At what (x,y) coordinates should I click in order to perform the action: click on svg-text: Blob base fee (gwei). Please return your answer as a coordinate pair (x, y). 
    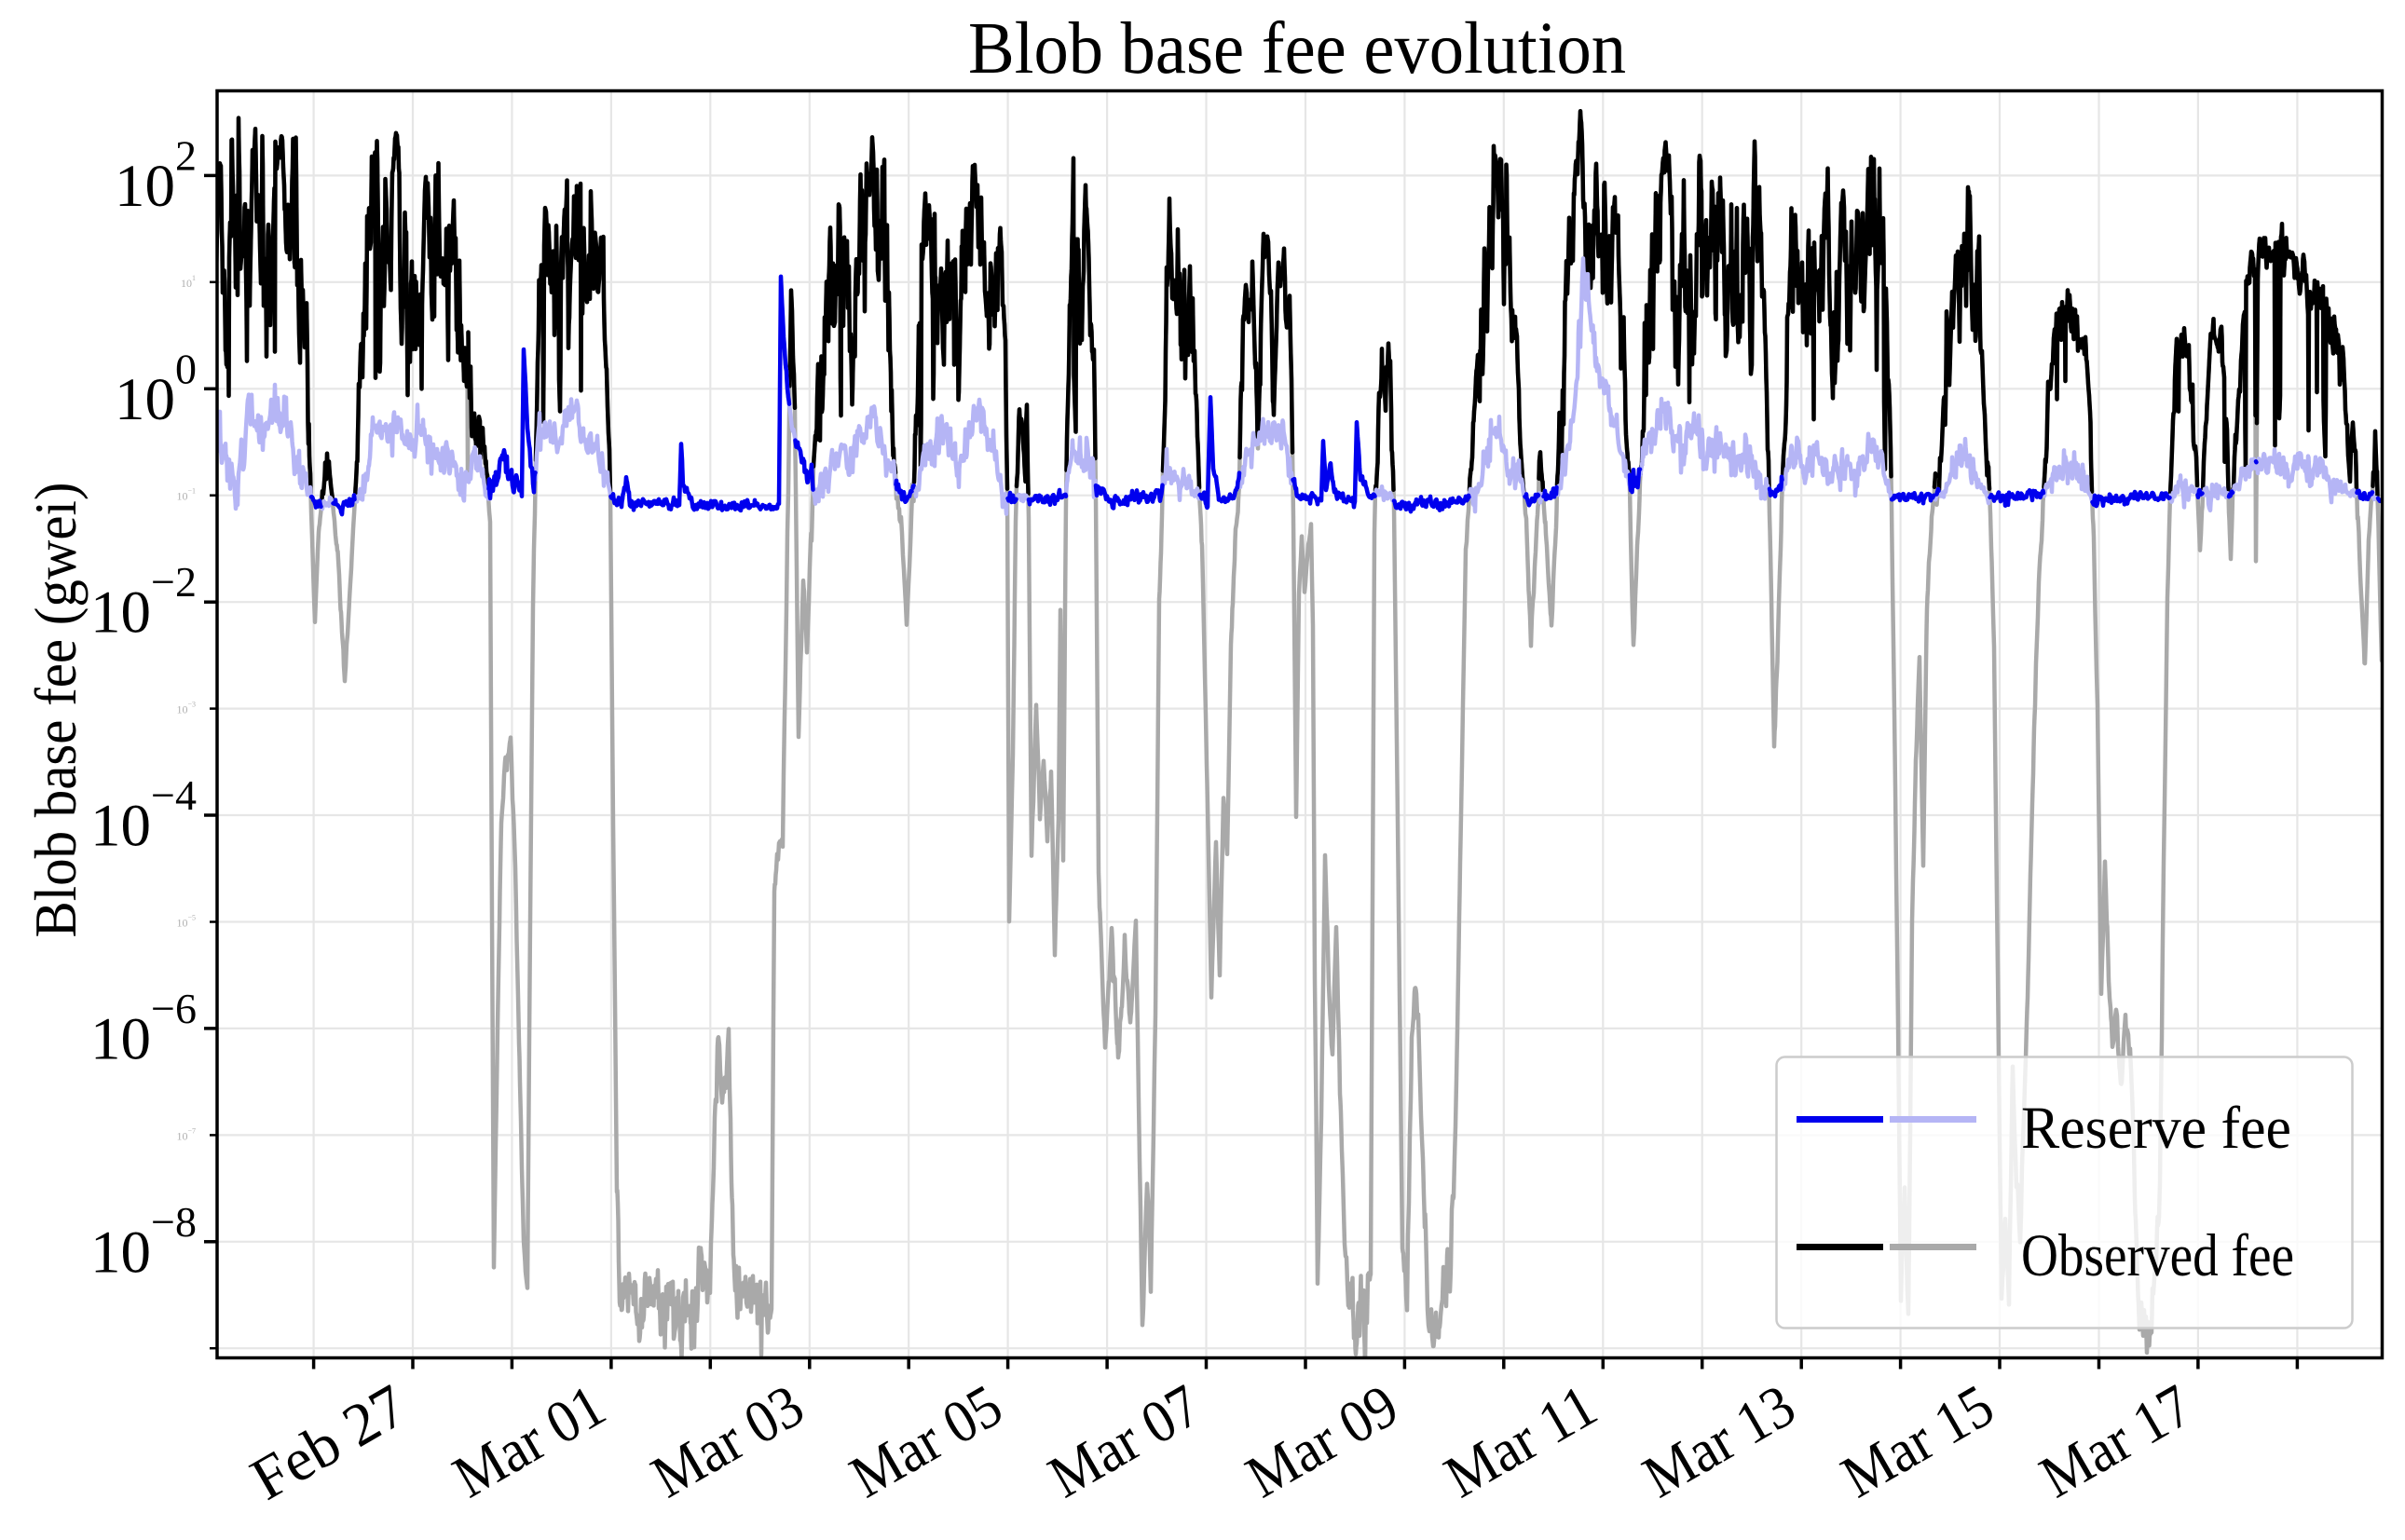
    Looking at the image, I should click on (56, 710).